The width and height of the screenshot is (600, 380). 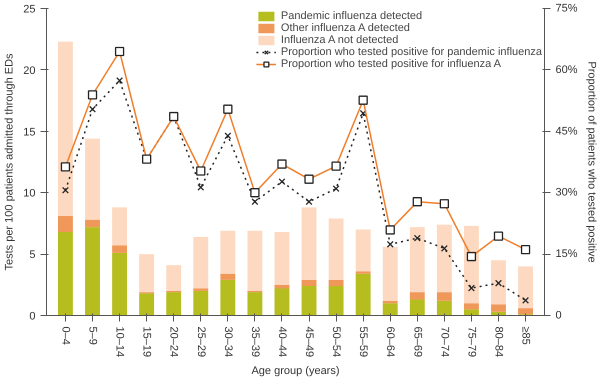 I want to click on x-tick-label: 0–4, so click(x=65, y=335).